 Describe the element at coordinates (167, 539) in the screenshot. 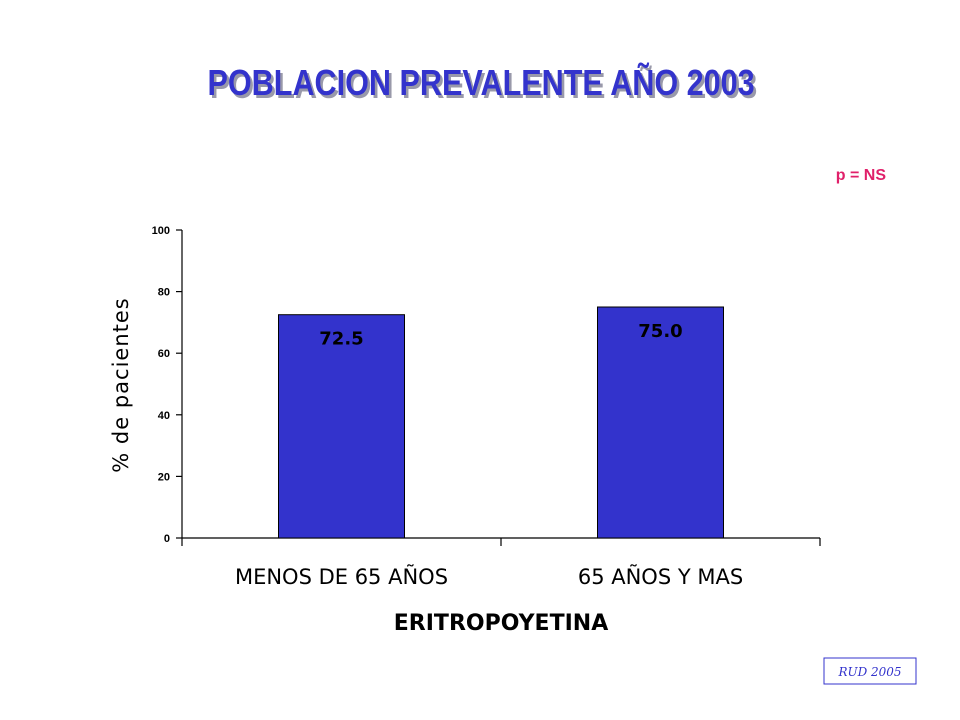

I see `y-tick-label: 0` at that location.